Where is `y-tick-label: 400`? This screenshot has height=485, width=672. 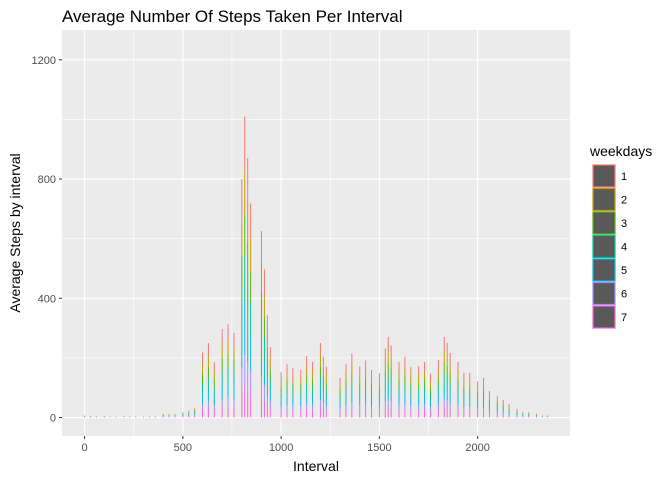
y-tick-label: 400 is located at coordinates (47, 299).